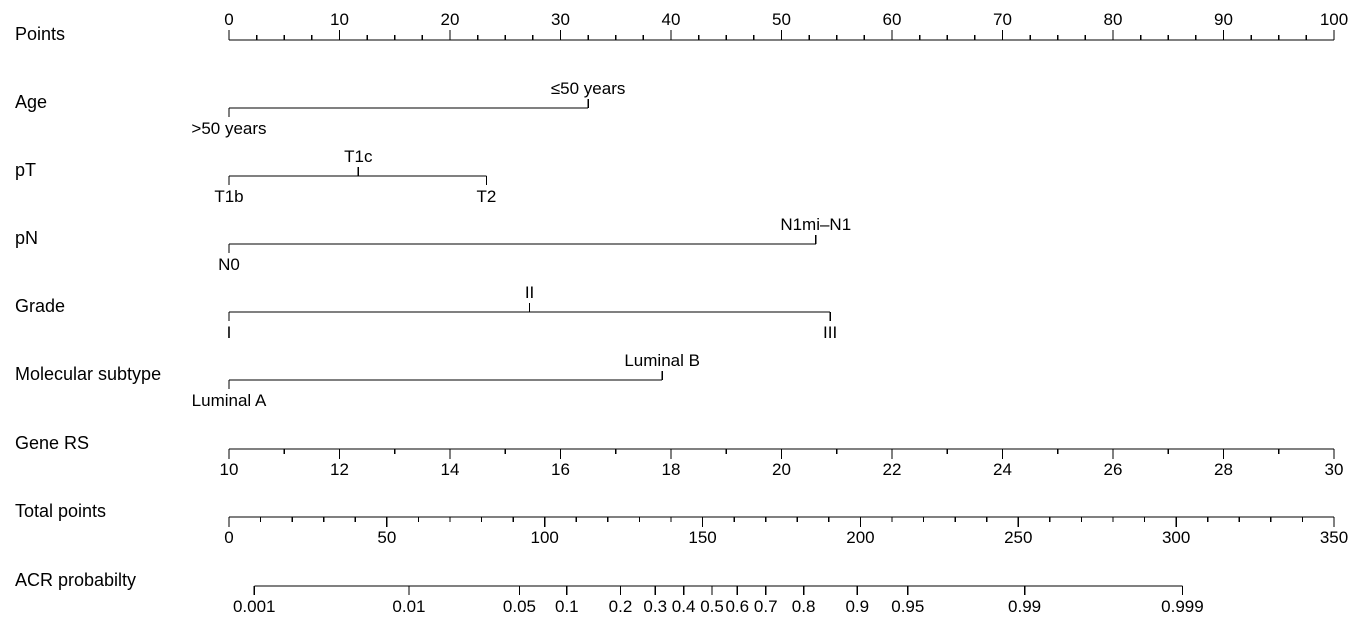 The height and width of the screenshot is (633, 1362). What do you see at coordinates (702, 537) in the screenshot?
I see `total-points-tick-label: 150` at bounding box center [702, 537].